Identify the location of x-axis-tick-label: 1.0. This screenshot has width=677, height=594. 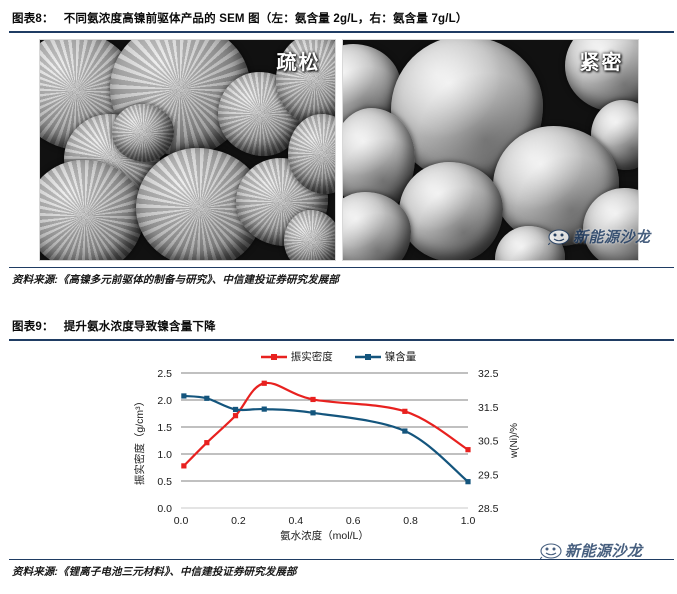
(468, 521).